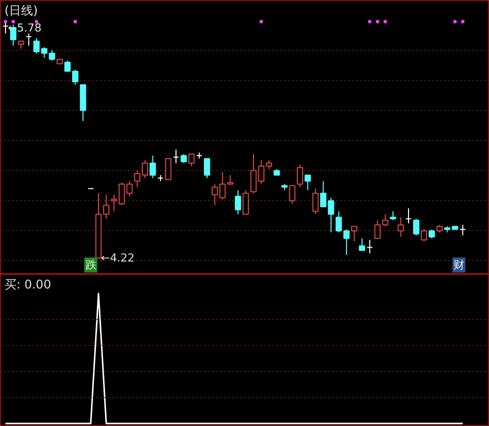 This screenshot has height=426, width=489. Describe the element at coordinates (117, 257) in the screenshot. I see `annotation: ←4.22` at that location.